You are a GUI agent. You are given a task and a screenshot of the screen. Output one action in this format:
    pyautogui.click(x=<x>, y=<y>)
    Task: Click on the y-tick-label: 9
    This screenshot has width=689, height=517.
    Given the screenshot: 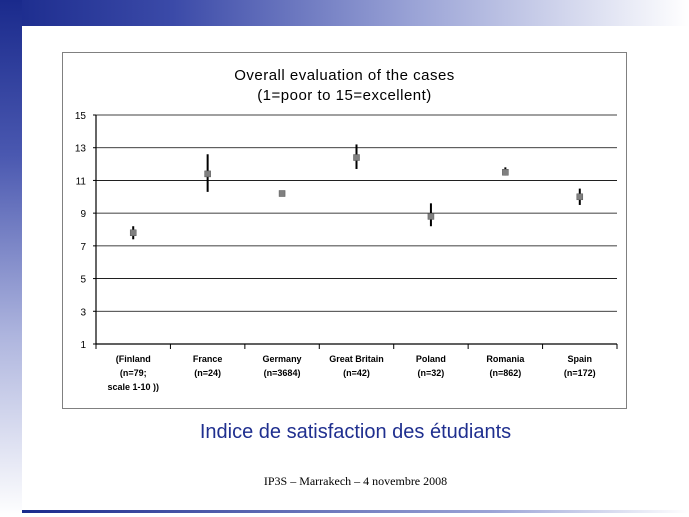 What is the action you would take?
    pyautogui.click(x=83, y=214)
    